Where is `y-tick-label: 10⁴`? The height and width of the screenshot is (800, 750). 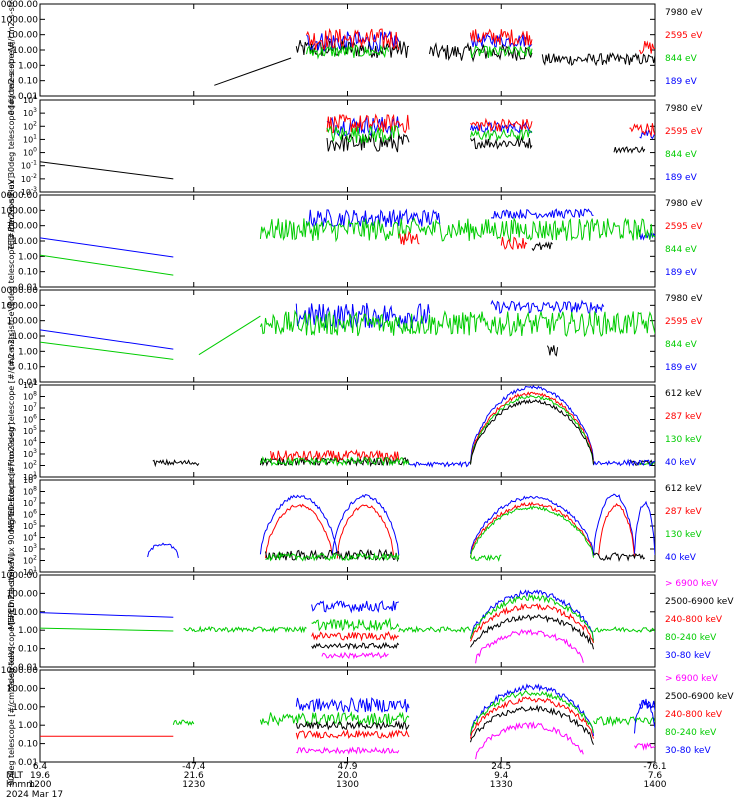
y-tick-label: 10⁴ is located at coordinates (30, 537).